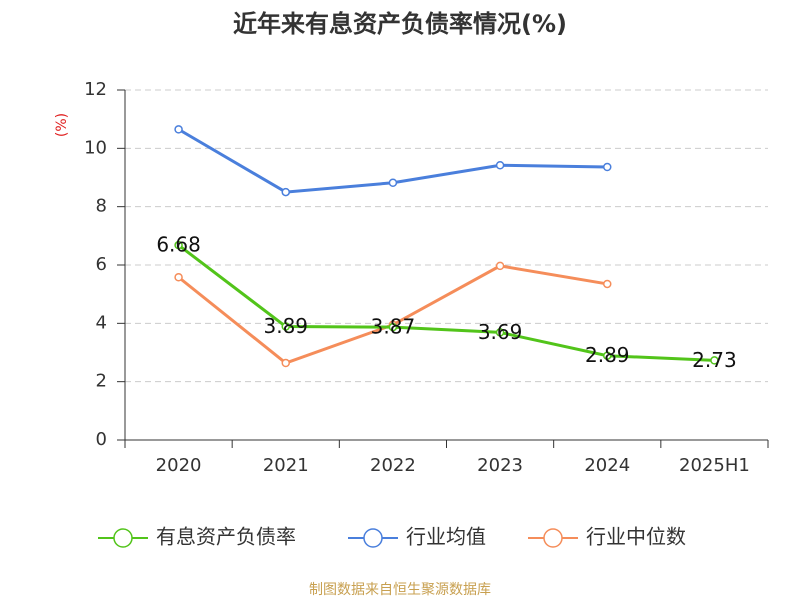 The height and width of the screenshot is (600, 800). Describe the element at coordinates (607, 465) in the screenshot. I see `x-tick-label: 2024` at that location.